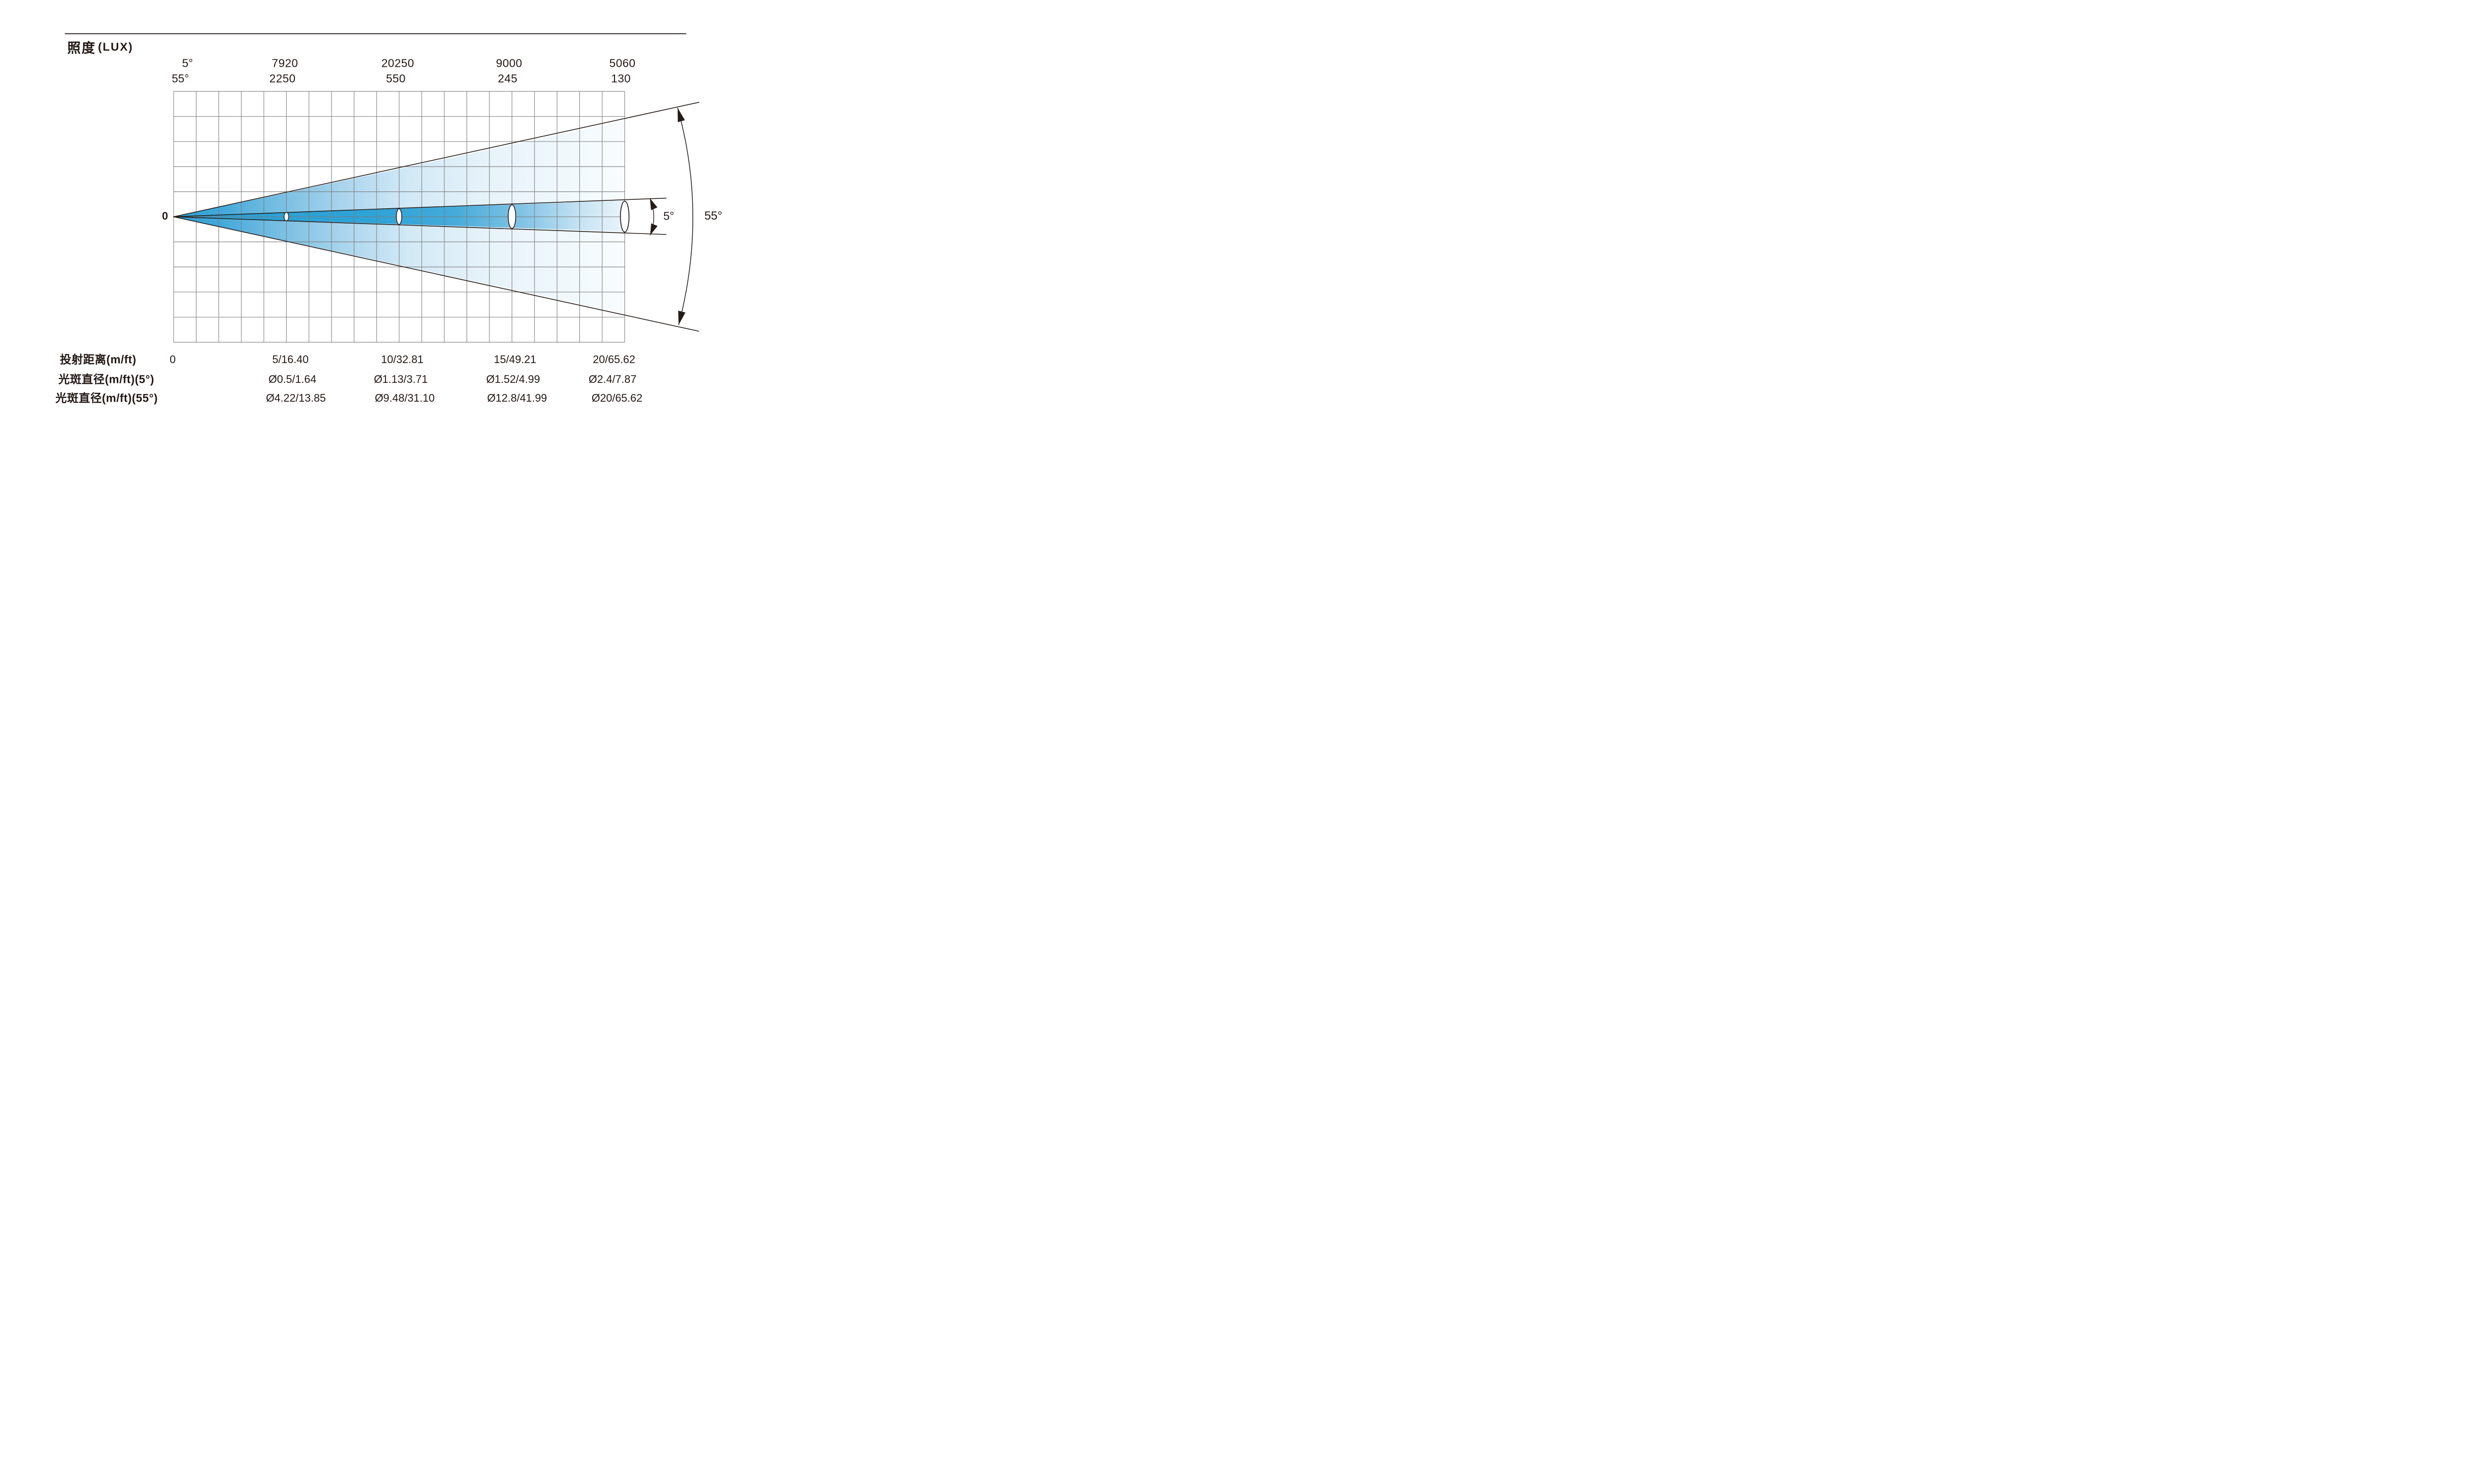  What do you see at coordinates (513, 216) in the screenshot?
I see `spot-15m` at bounding box center [513, 216].